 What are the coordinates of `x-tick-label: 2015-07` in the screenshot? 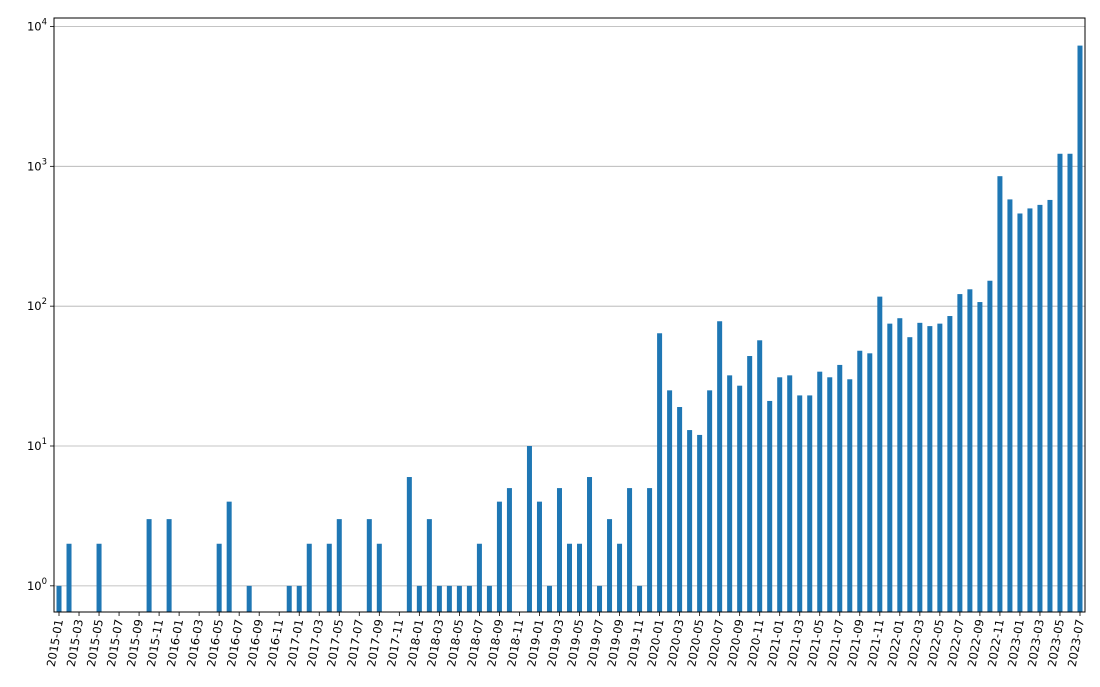 It's located at (115, 643).